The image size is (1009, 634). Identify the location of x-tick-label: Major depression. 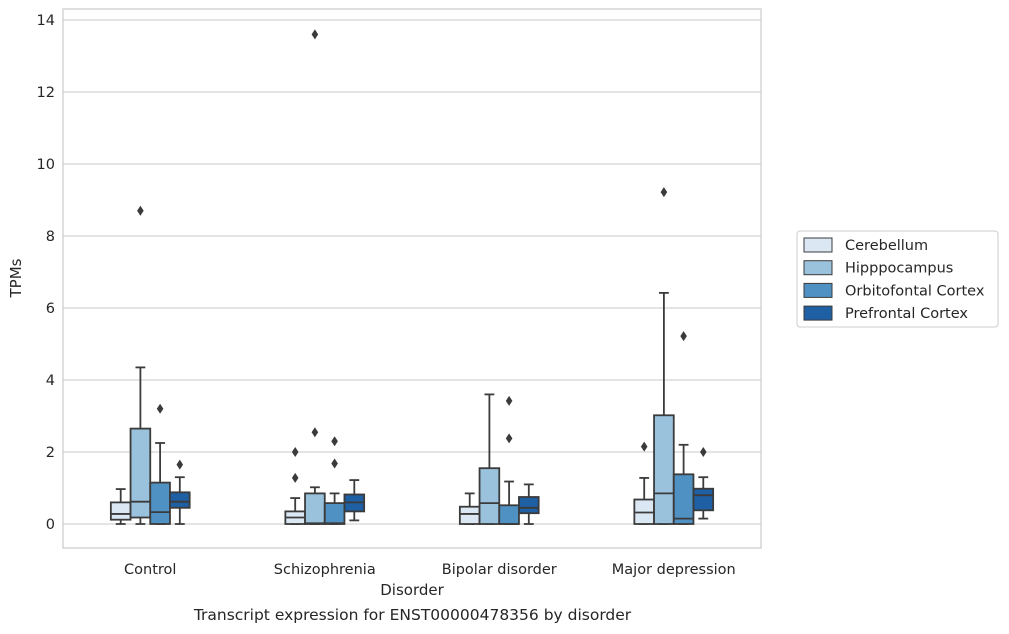
(674, 570).